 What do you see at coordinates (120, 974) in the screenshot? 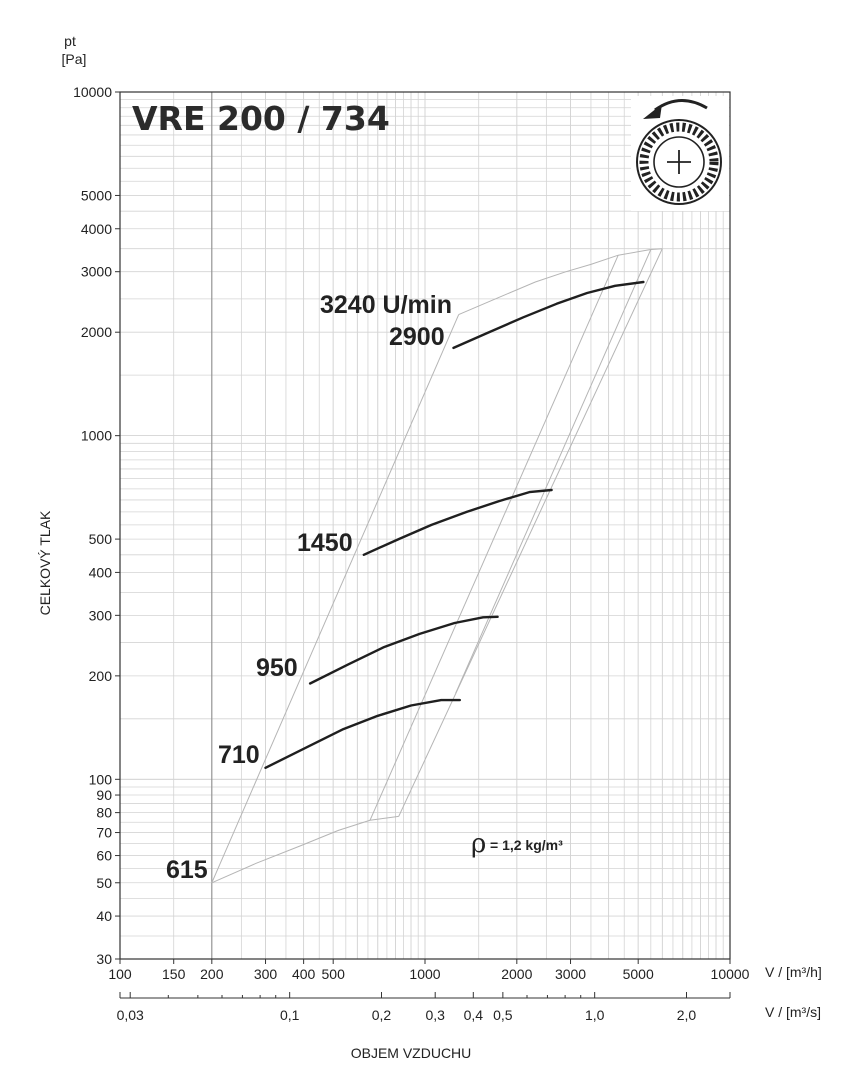
I see `x-tick-label: 100` at bounding box center [120, 974].